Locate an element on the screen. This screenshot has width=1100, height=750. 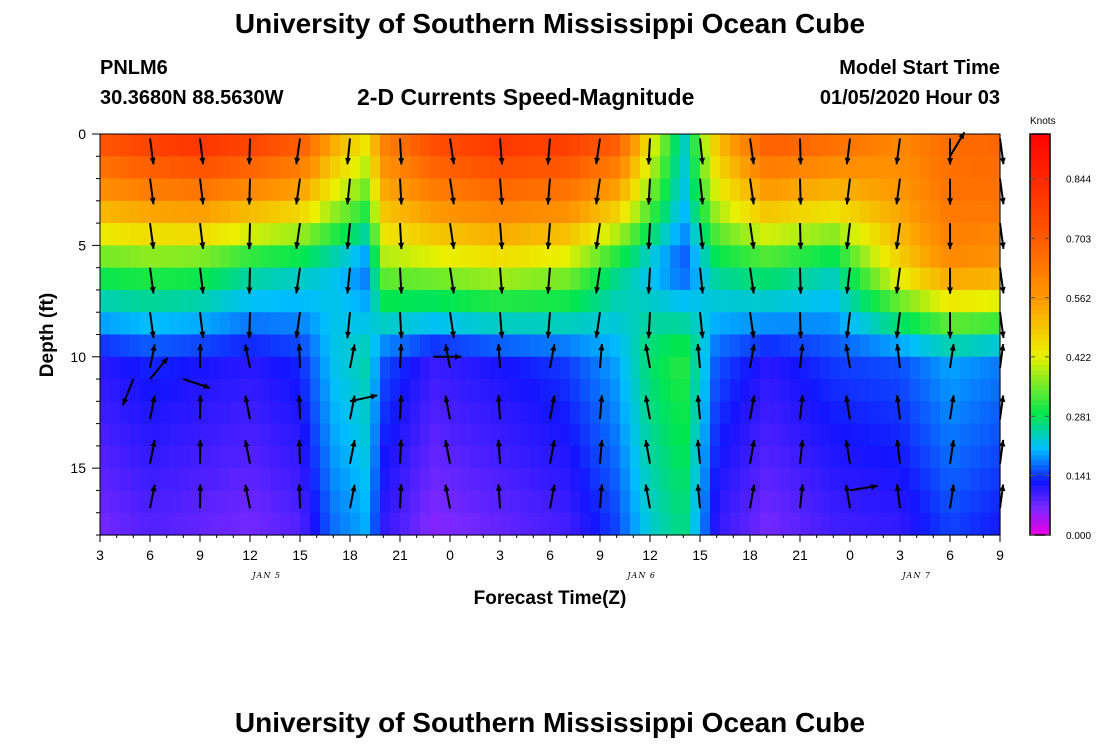
day-label: JAN 5 is located at coordinates (265, 575).